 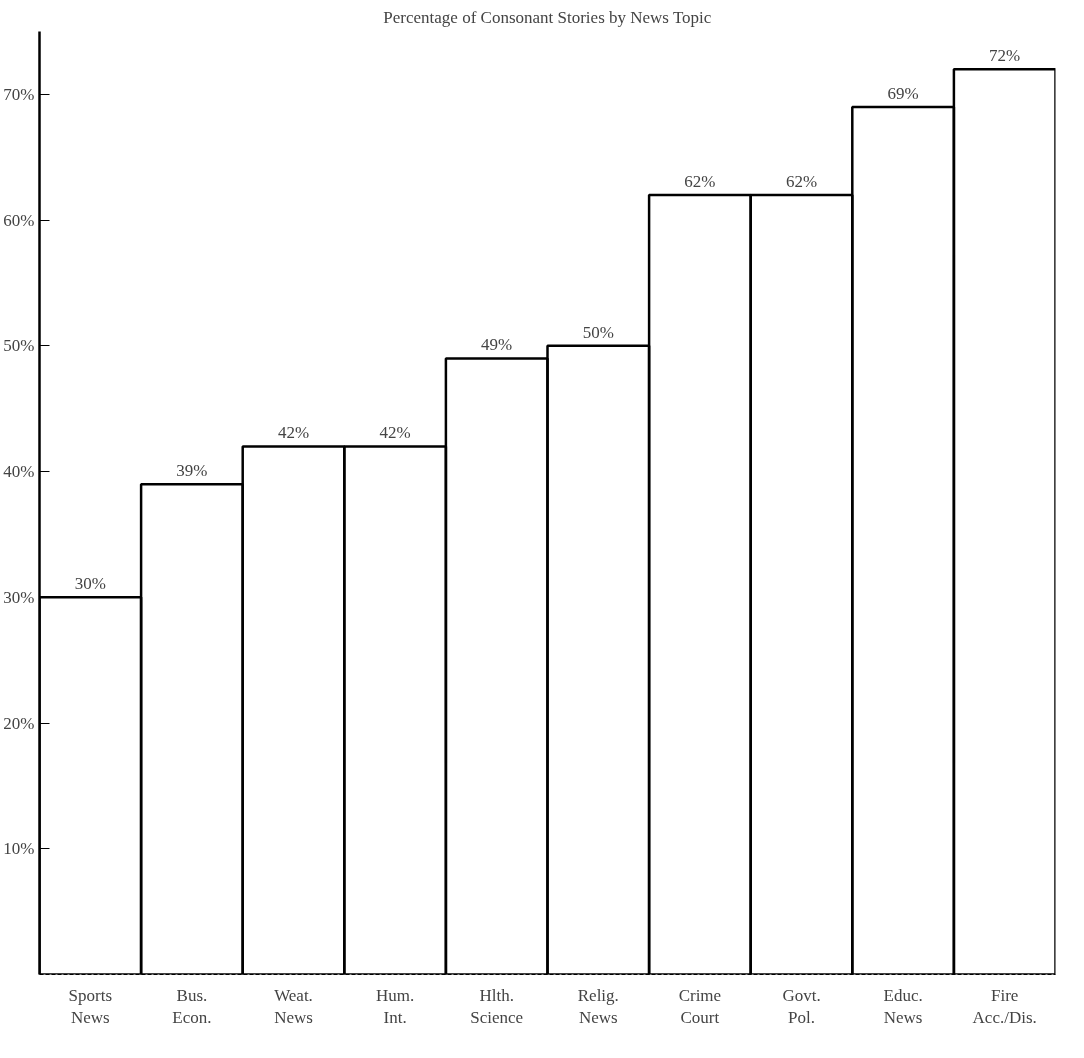 I want to click on x-tick-label: Crime Court, so click(x=700, y=1006).